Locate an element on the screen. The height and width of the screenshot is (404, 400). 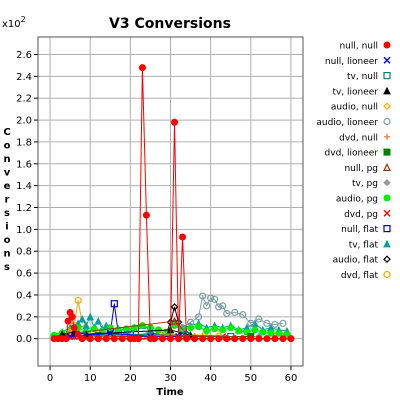
x-tick-label: 60 is located at coordinates (291, 378).